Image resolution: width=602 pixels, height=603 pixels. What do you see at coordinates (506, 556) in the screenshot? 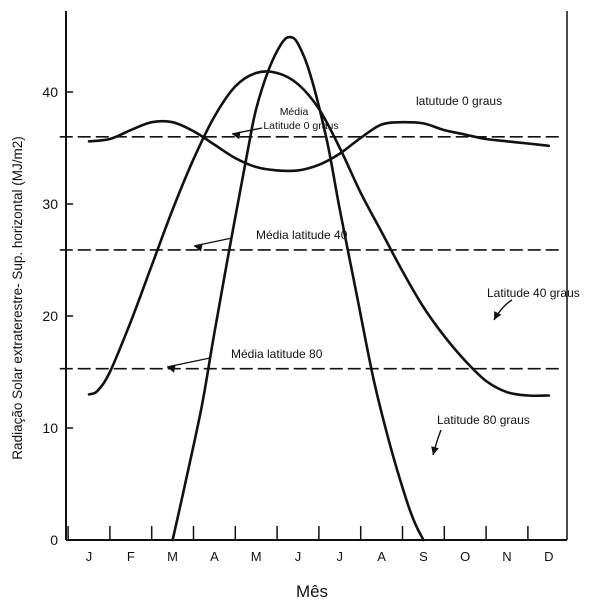
I see `x-tick-label-10: N` at bounding box center [506, 556].